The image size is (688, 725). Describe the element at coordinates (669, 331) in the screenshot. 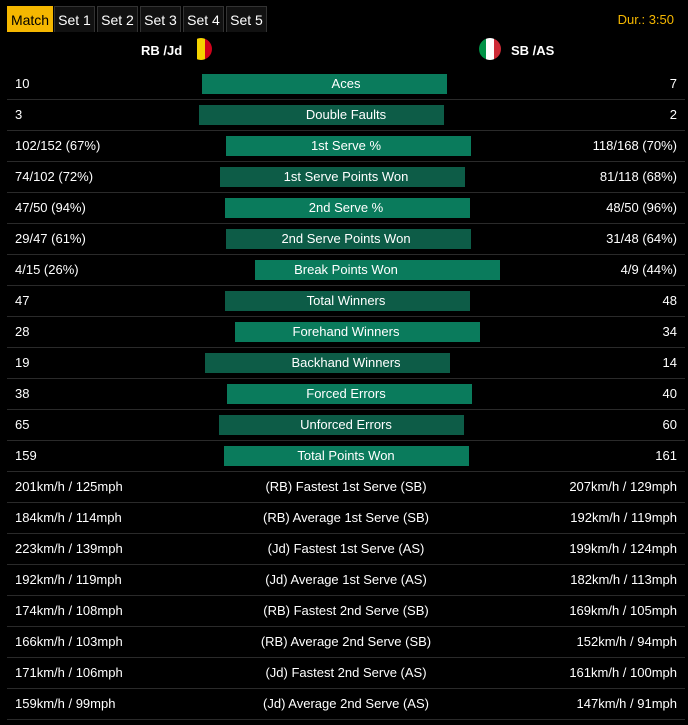

I see `right-value: 34` at that location.